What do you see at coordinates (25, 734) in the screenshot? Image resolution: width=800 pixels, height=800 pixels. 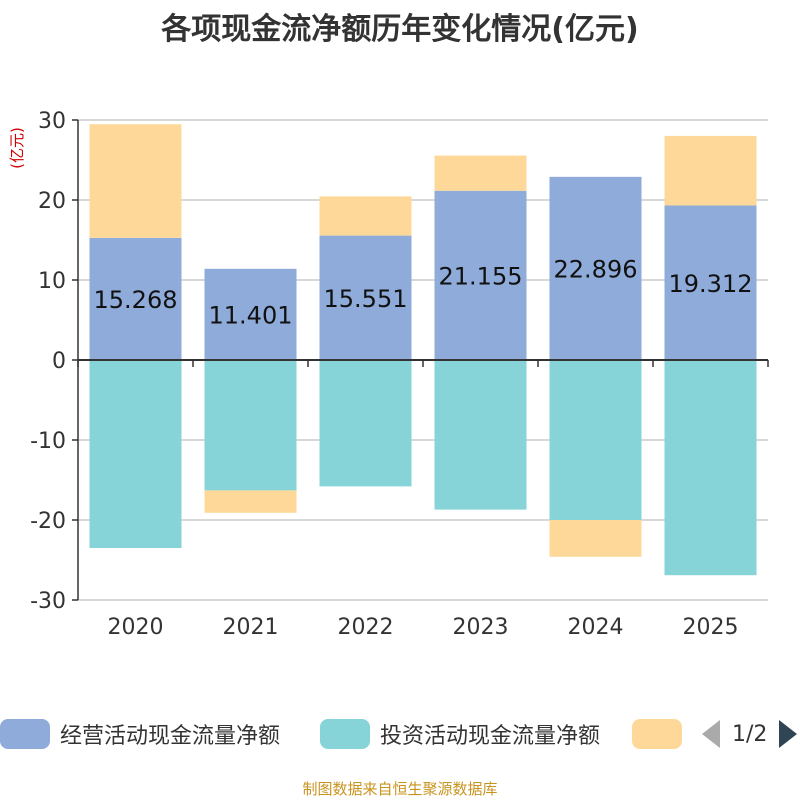 I see `legend-swatch-operating` at bounding box center [25, 734].